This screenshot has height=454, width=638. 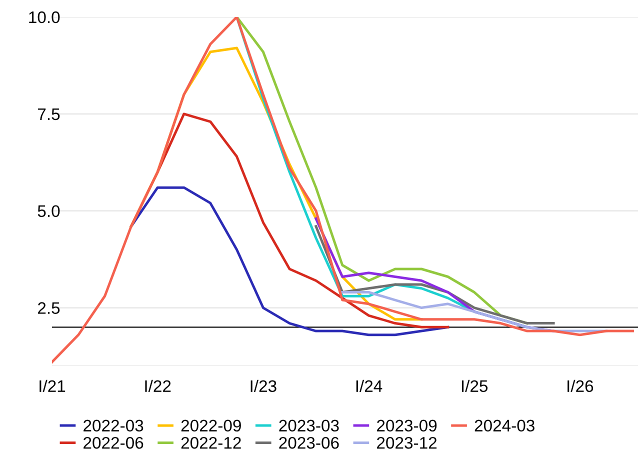 I want to click on y-tick-label: 7.5, so click(x=49, y=114).